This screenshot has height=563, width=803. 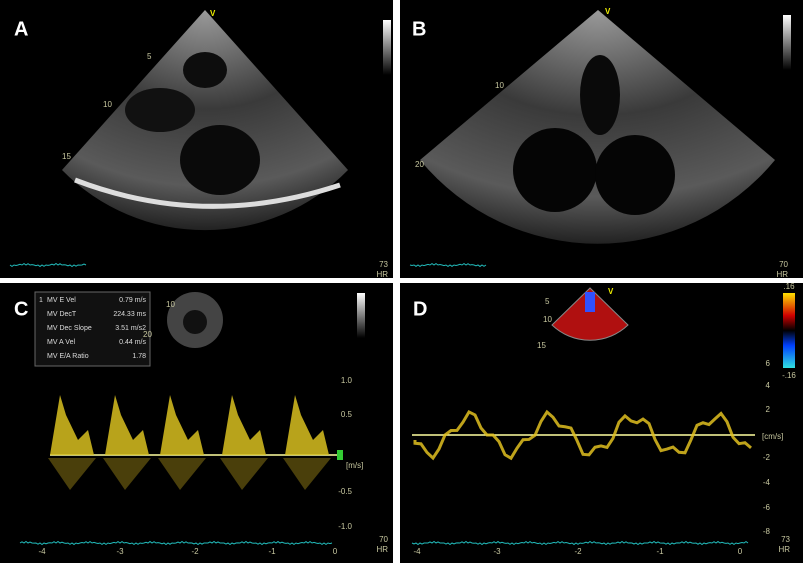 I want to click on y-tick-label: 1.0, so click(x=347, y=380).